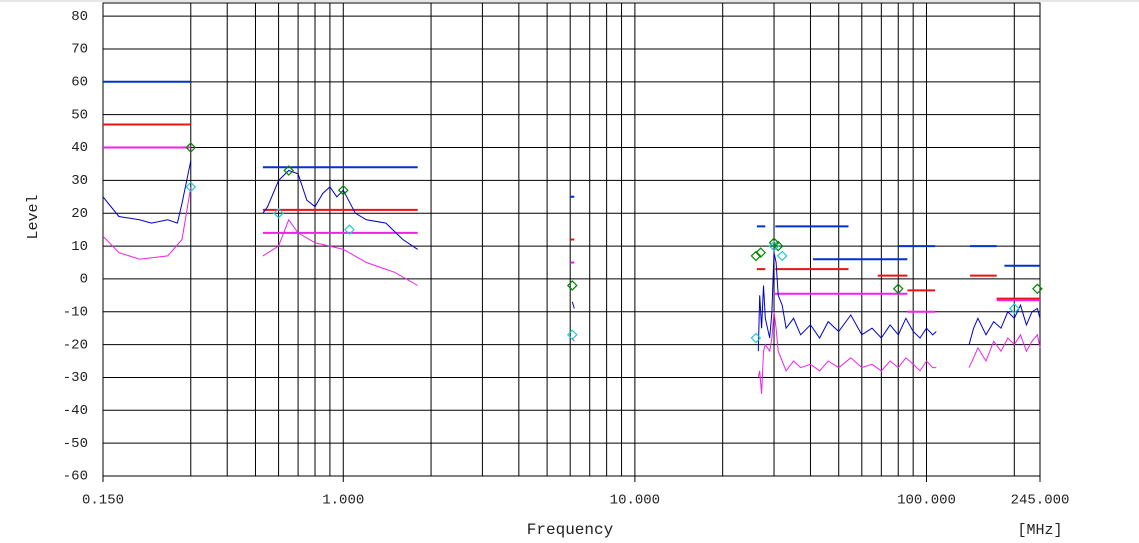 The image size is (1139, 543). Describe the element at coordinates (1040, 501) in the screenshot. I see `x-tick-label: 245.000` at that location.